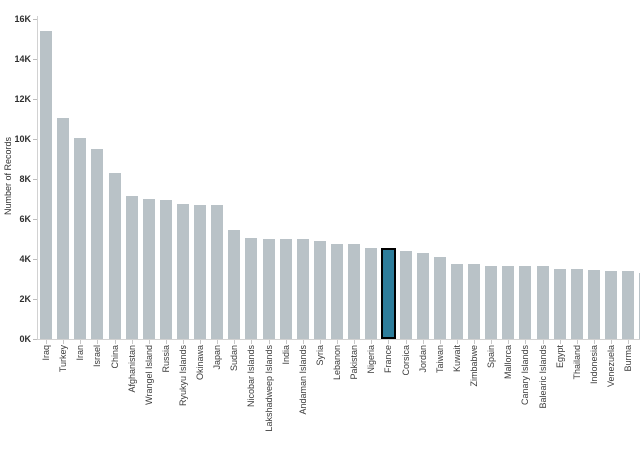 Image resolution: width=640 pixels, height=467 pixels. Describe the element at coordinates (508, 302) in the screenshot. I see `bar-mallorca` at that location.